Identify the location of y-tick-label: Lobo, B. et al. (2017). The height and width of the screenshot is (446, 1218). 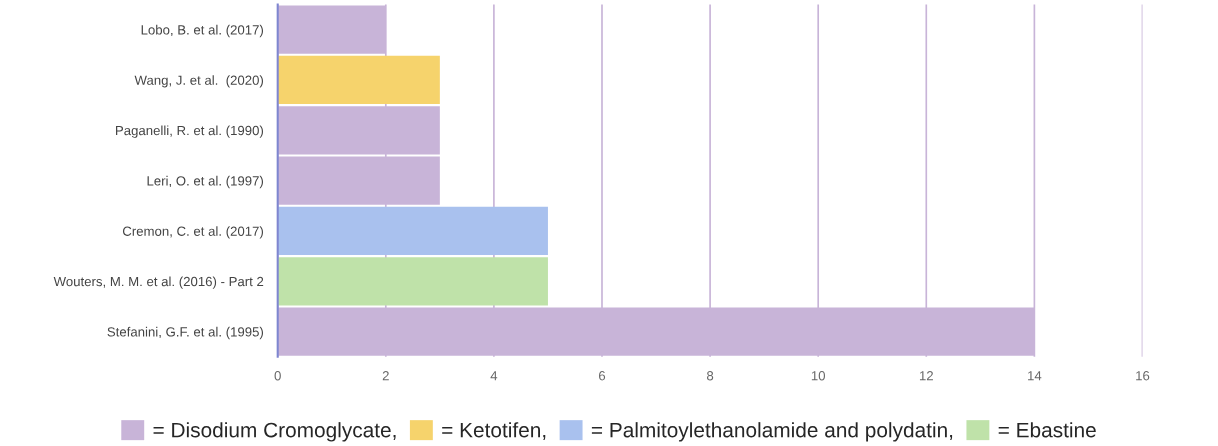
(202, 31).